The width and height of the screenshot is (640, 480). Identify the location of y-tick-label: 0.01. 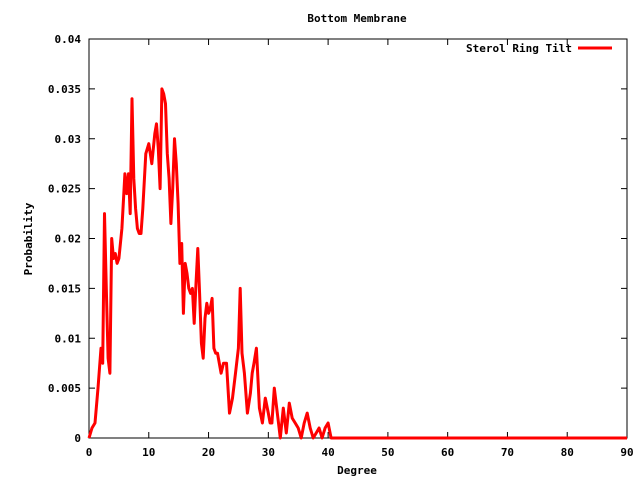
(68, 338).